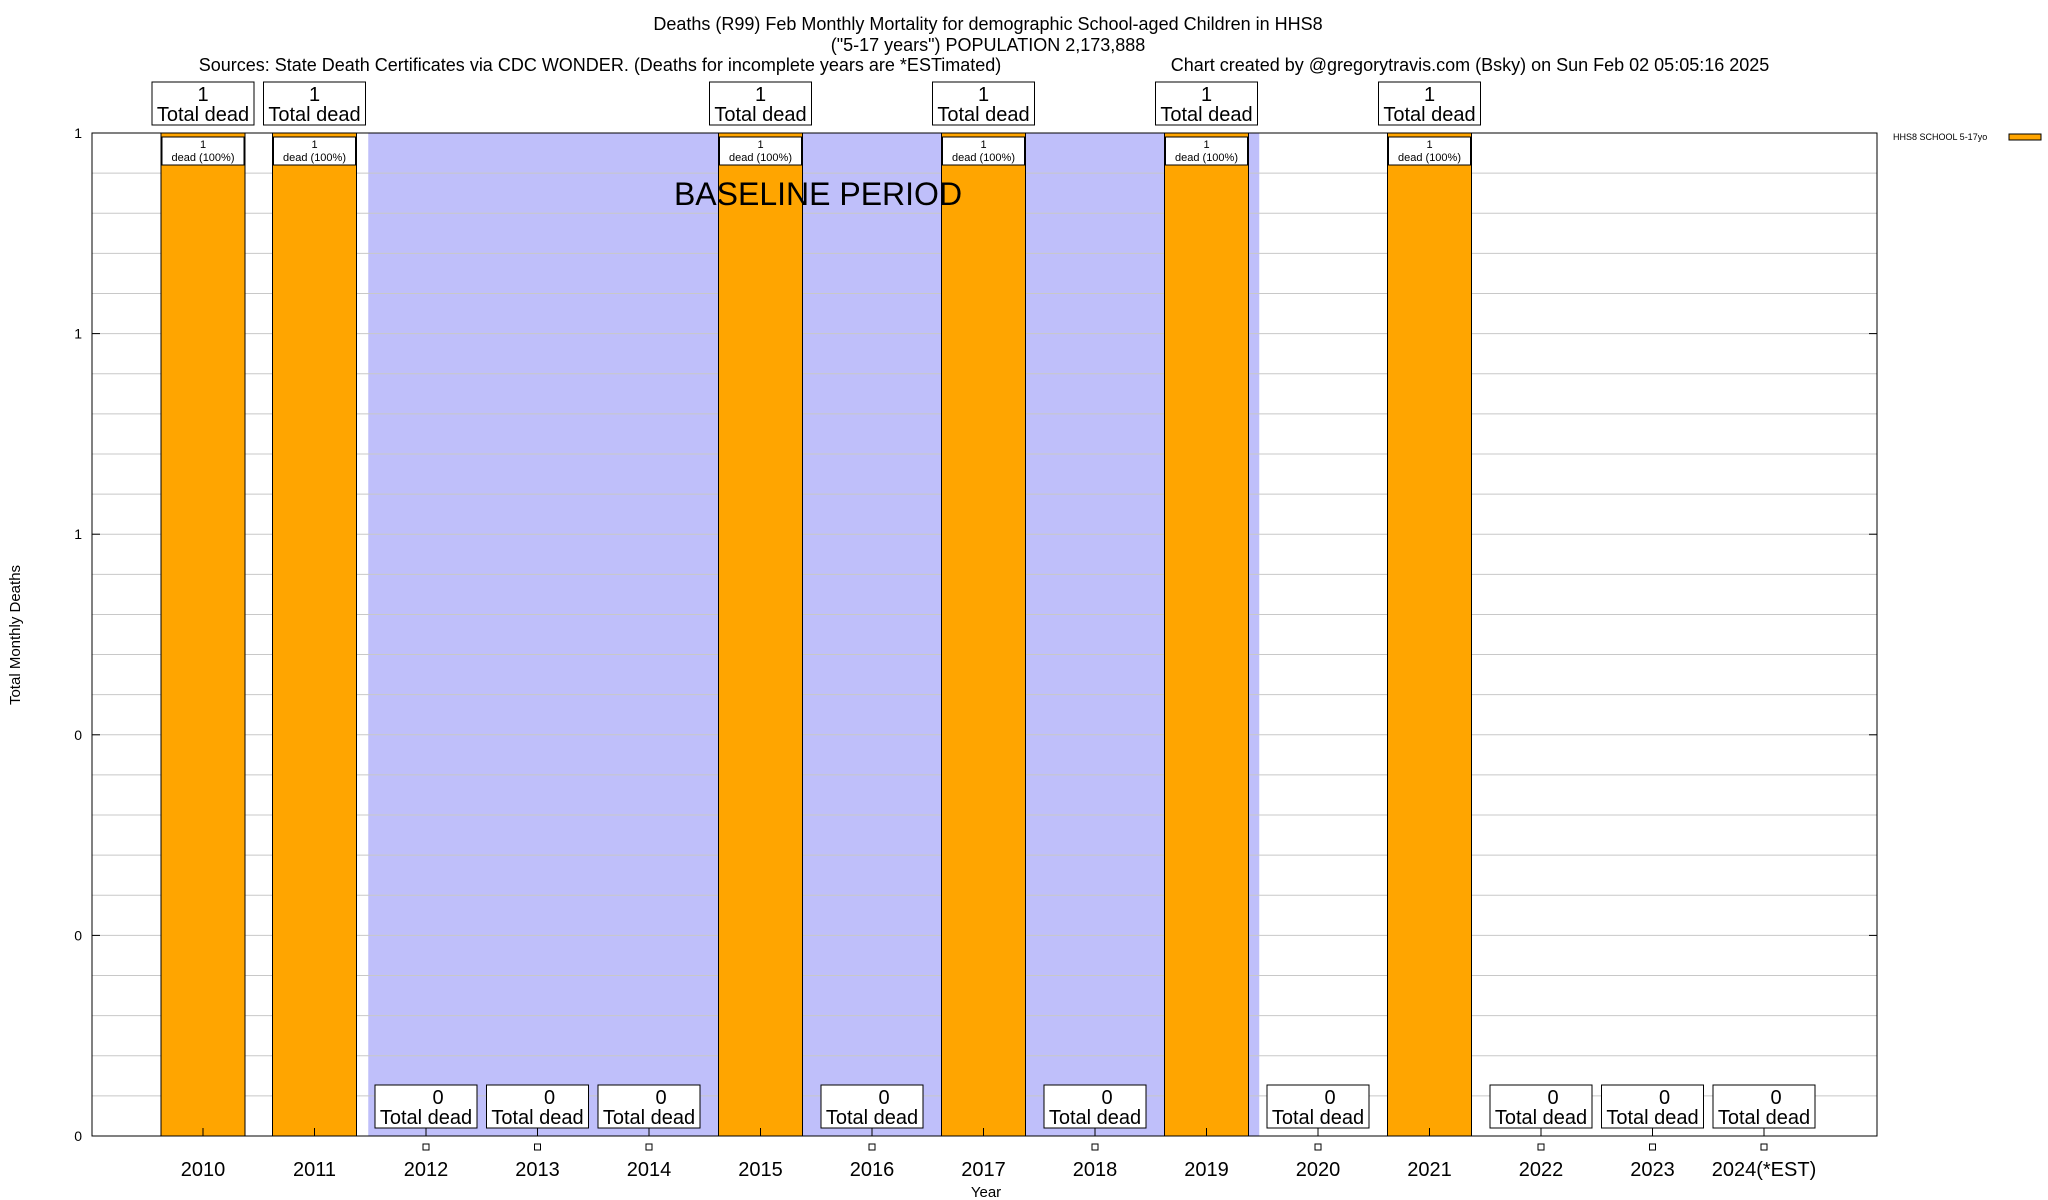 Image resolution: width=2048 pixels, height=1200 pixels. What do you see at coordinates (760, 1170) in the screenshot?
I see `x-tick-label: 2015` at bounding box center [760, 1170].